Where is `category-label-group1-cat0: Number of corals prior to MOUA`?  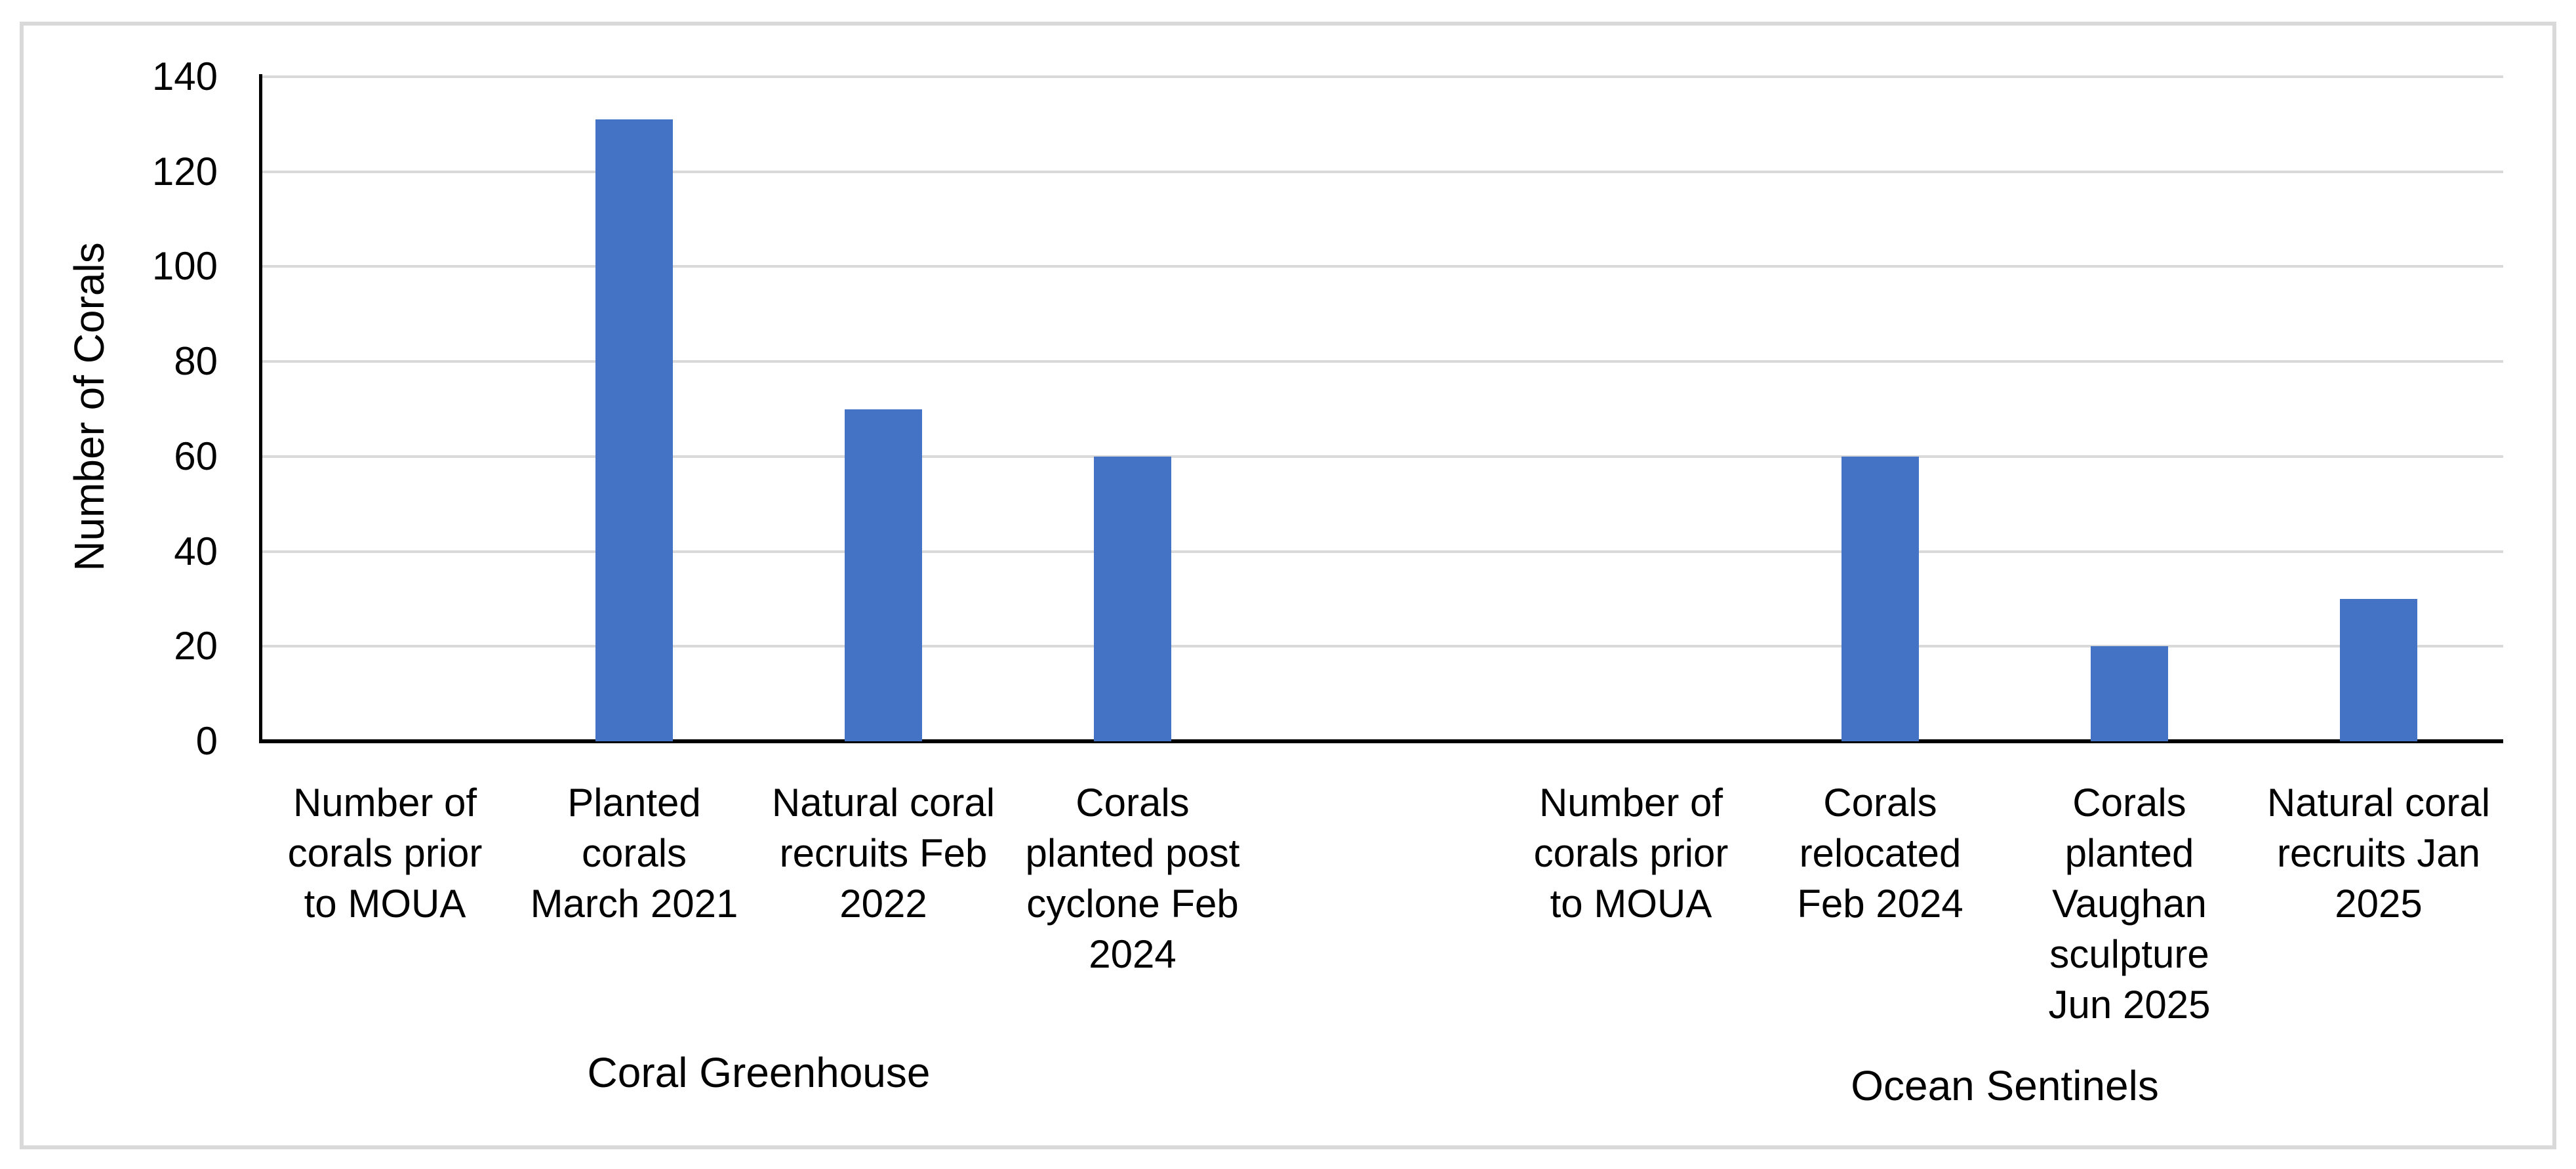 category-label-group1-cat0: Number of corals prior to MOUA is located at coordinates (1631, 853).